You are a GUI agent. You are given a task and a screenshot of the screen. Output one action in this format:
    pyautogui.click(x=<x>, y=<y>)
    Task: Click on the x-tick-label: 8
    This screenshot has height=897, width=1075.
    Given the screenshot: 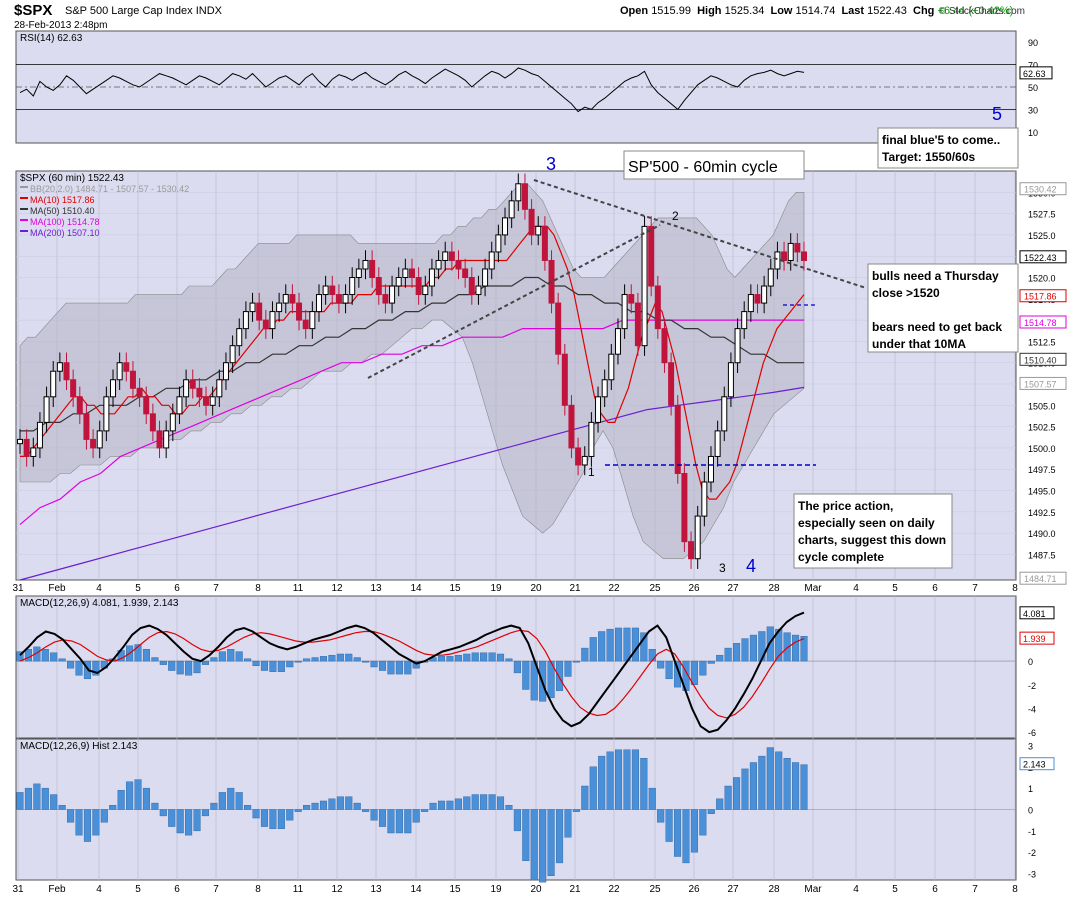 What is the action you would take?
    pyautogui.click(x=1015, y=588)
    